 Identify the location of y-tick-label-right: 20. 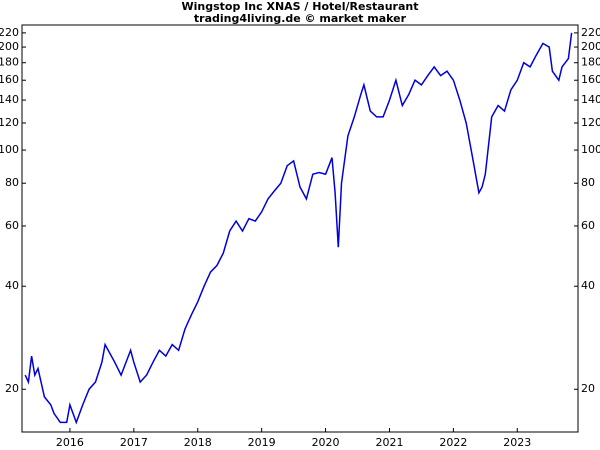
(588, 388).